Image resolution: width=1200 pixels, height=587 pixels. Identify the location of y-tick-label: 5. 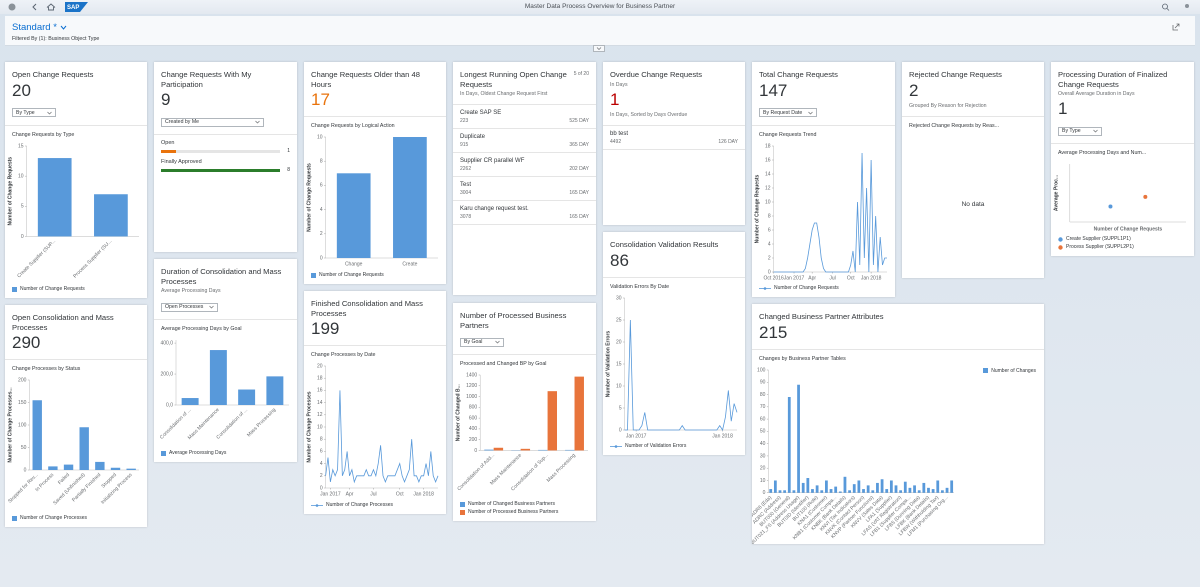
(620, 408).